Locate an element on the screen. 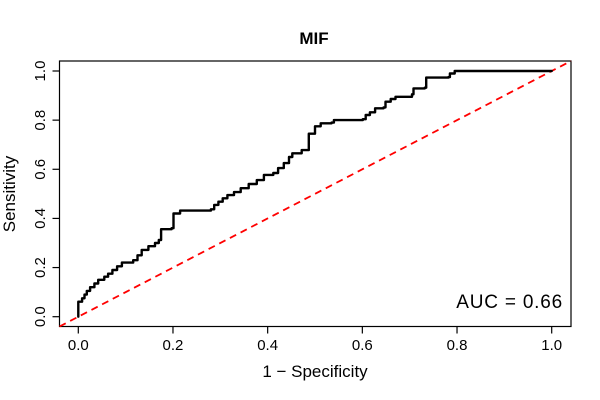 This screenshot has height=400, width=600. y-axis-label: Sensitivity is located at coordinates (9, 193).